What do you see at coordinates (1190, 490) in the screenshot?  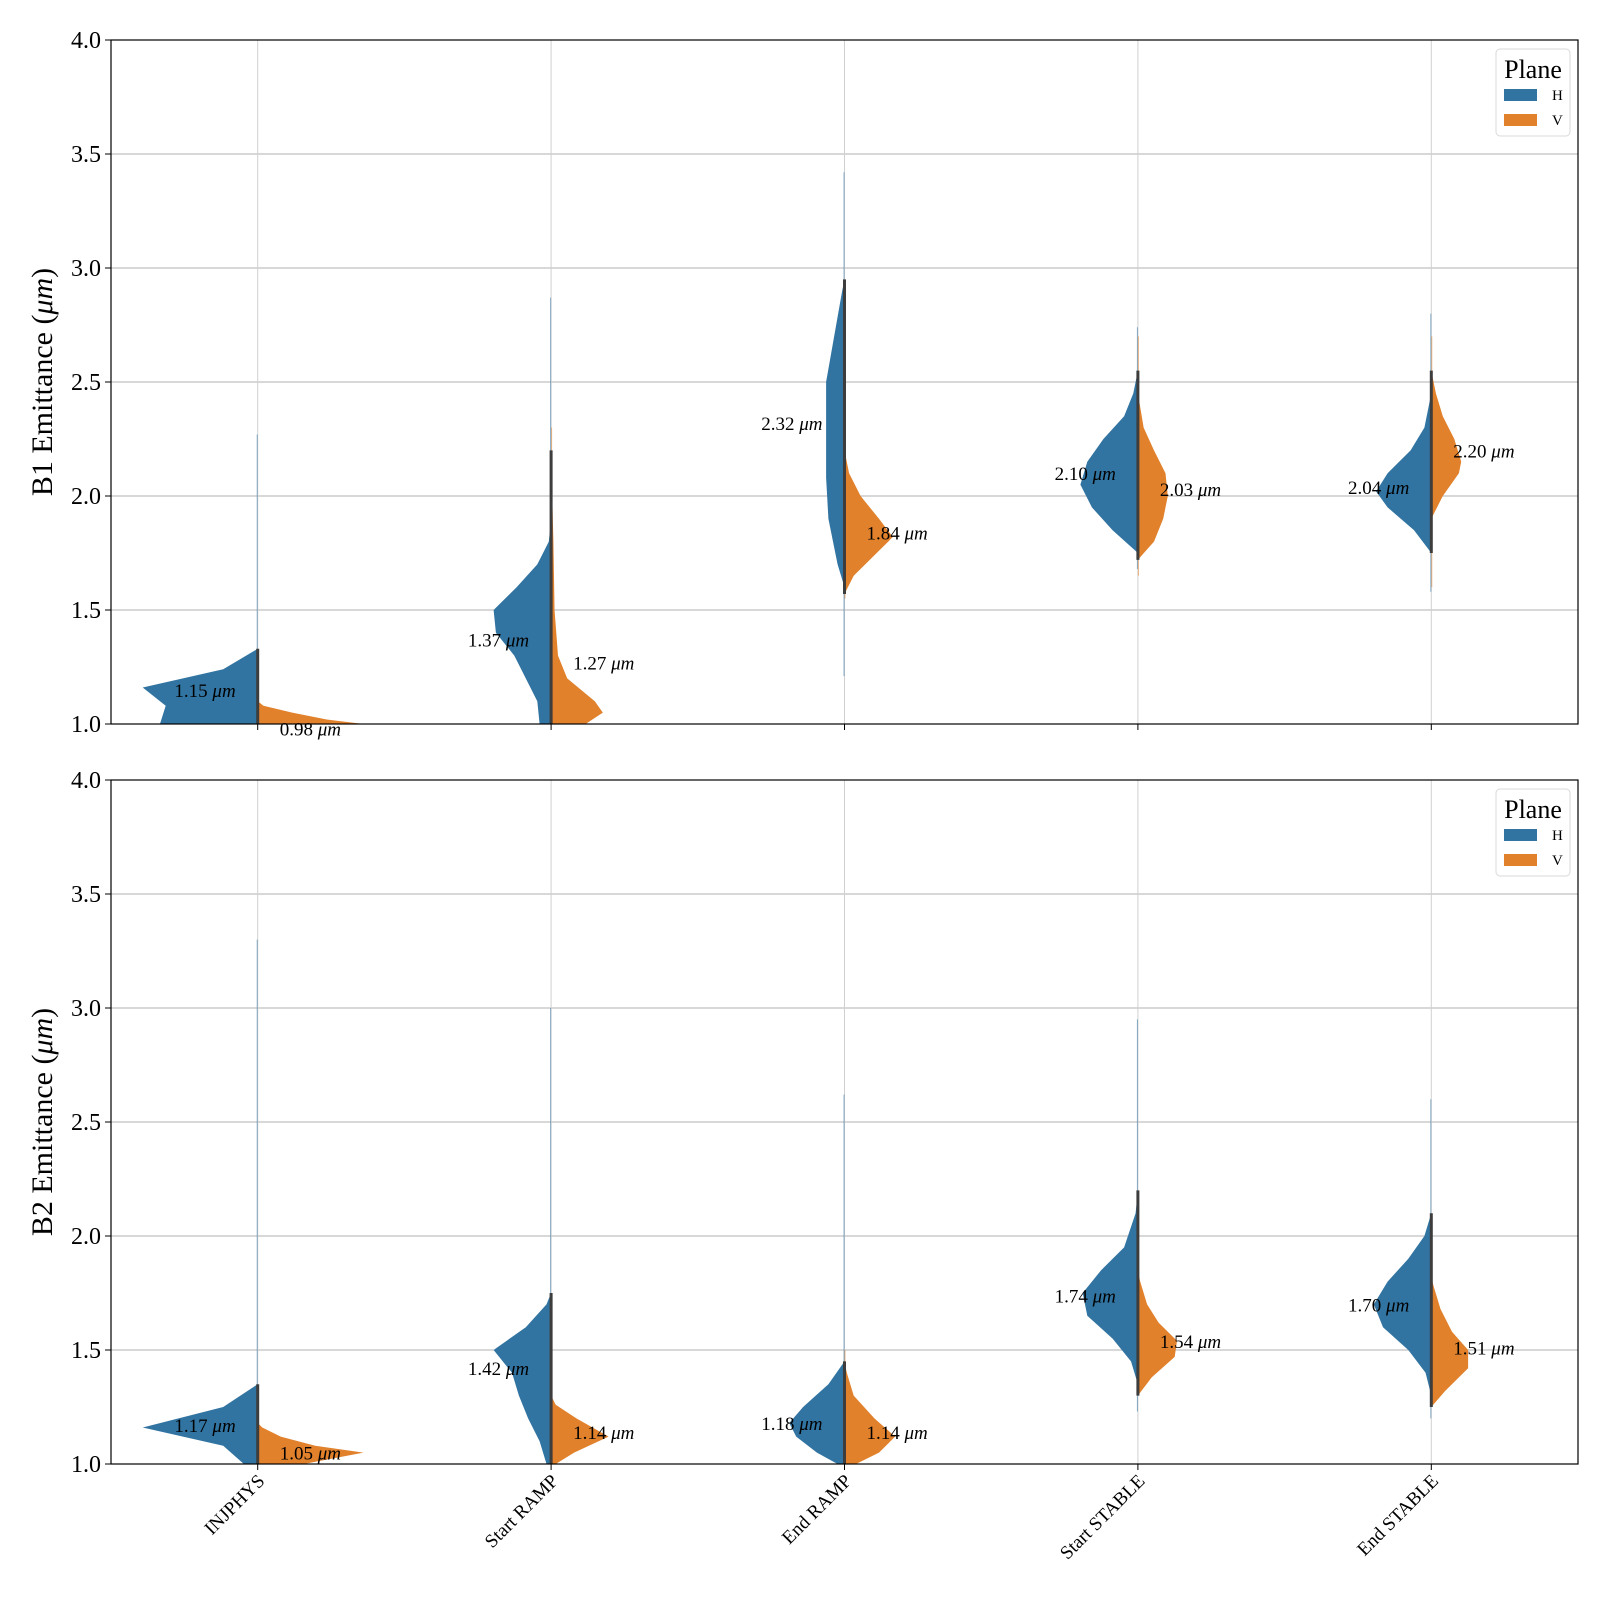 I see `median-annotation-v: 2.03 μm` at bounding box center [1190, 490].